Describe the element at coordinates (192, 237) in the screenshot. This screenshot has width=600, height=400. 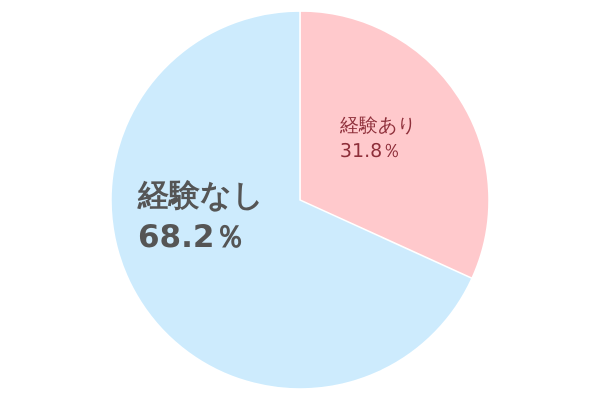
I see `data-label: 68.2％` at that location.